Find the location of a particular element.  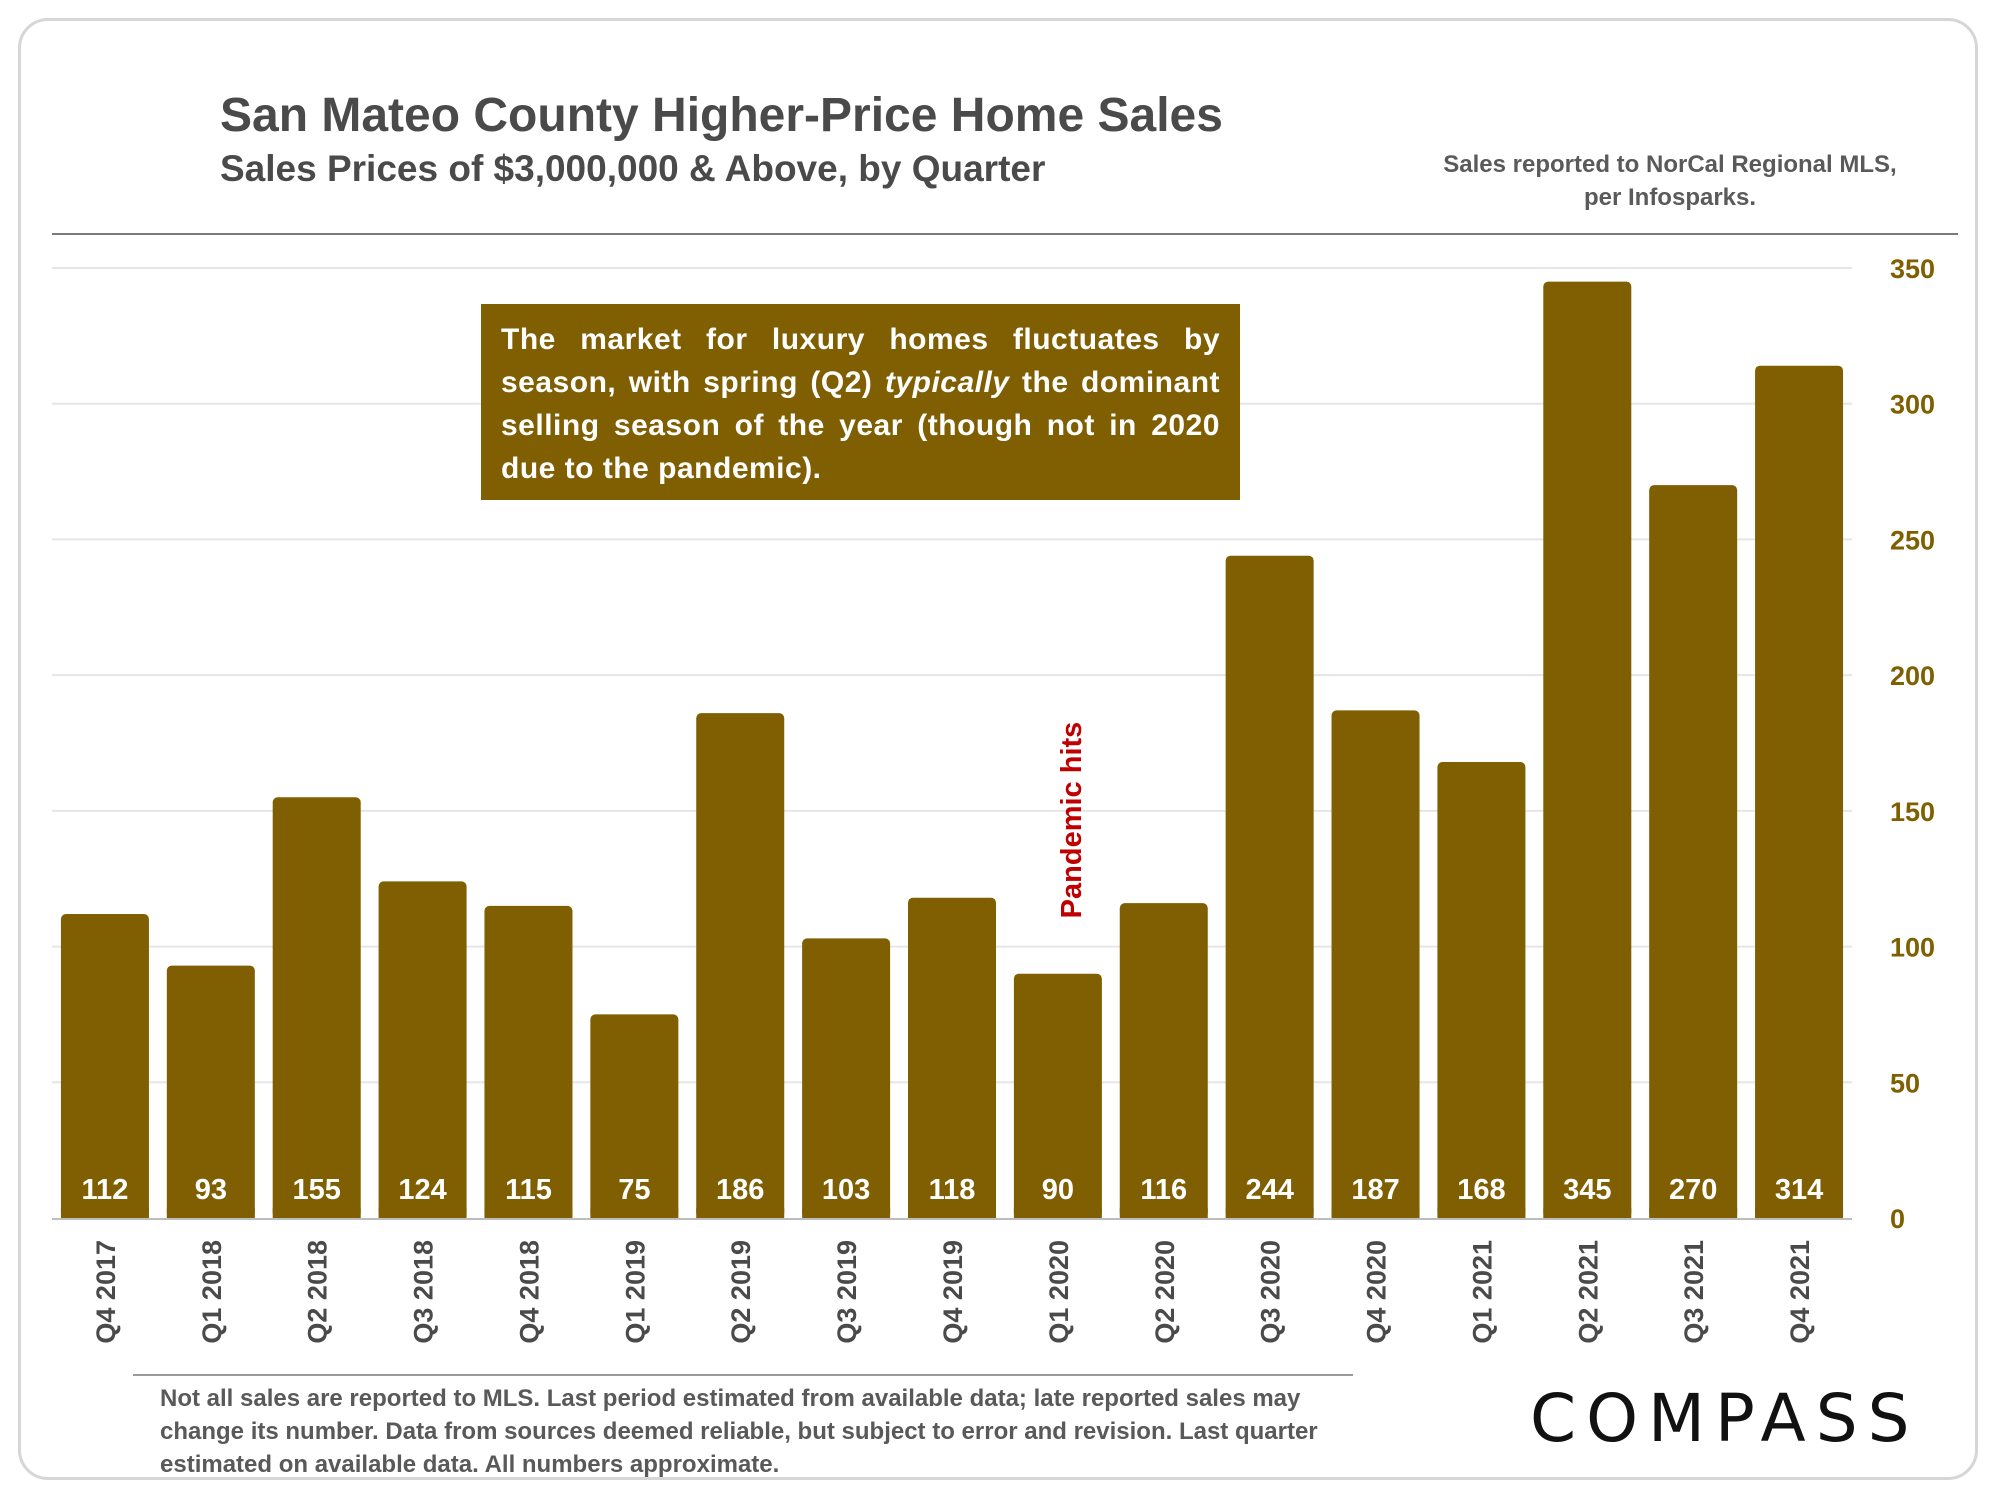

x-tick-label: Q3 2021 is located at coordinates (1694, 1292).